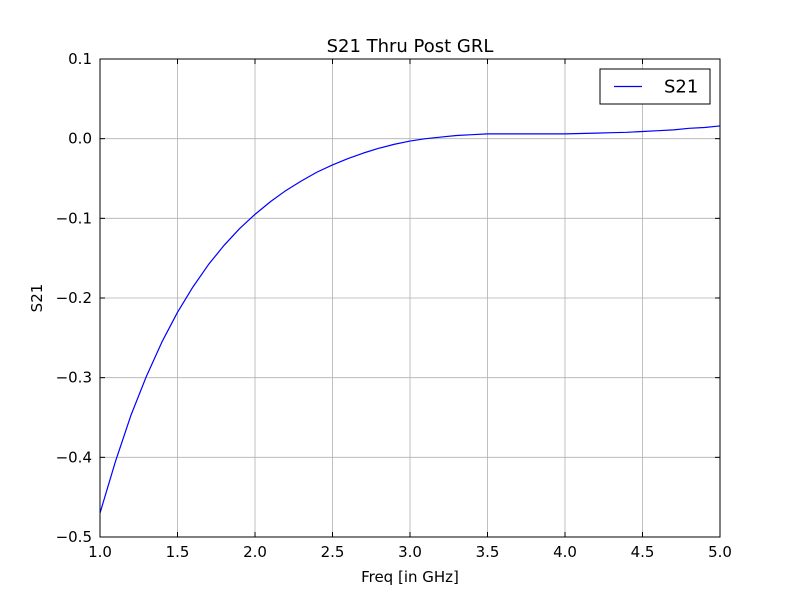 The height and width of the screenshot is (597, 800). I want to click on x-tick-label: 2.0, so click(255, 552).